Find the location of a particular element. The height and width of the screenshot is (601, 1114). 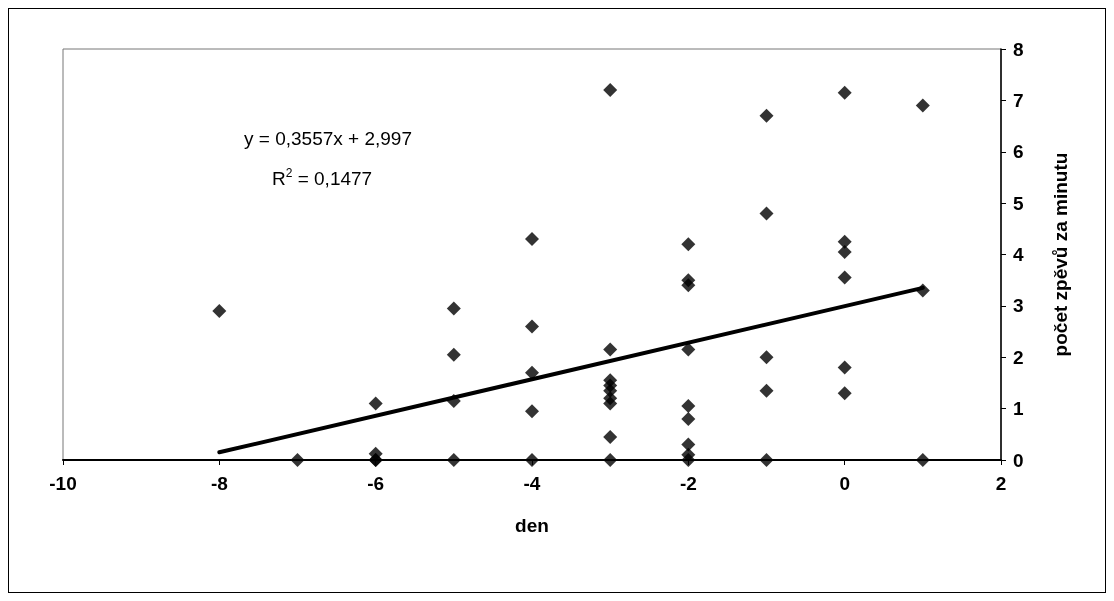

x-tick-label: -6 is located at coordinates (376, 483).